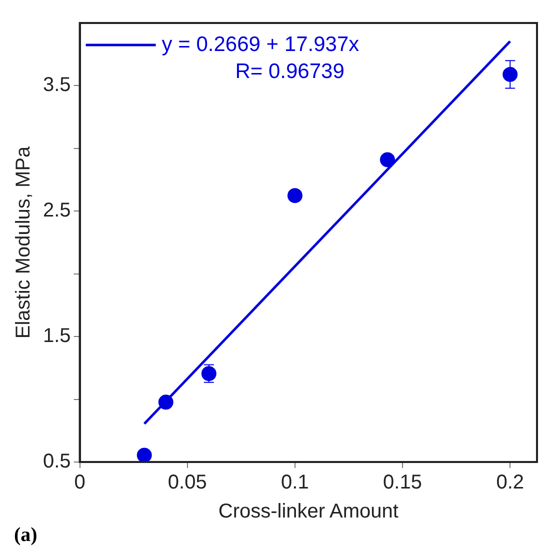 The height and width of the screenshot is (558, 553). What do you see at coordinates (295, 483) in the screenshot?
I see `x-tick-label: 0.1` at bounding box center [295, 483].